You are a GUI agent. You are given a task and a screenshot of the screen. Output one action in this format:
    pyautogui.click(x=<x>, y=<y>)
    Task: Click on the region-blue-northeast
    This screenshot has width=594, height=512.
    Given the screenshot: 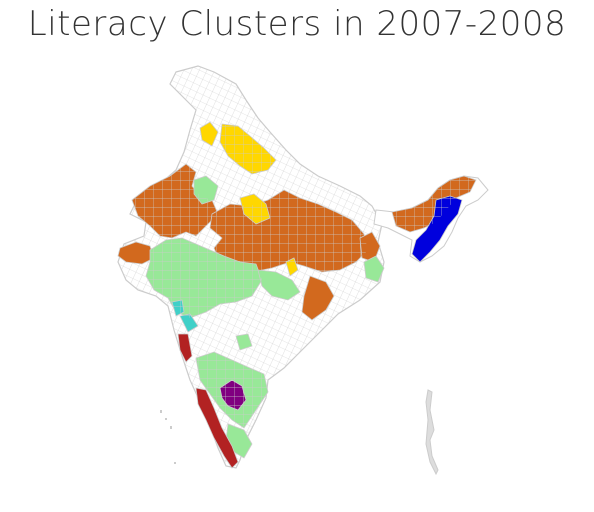 What is the action you would take?
    pyautogui.click(x=437, y=229)
    